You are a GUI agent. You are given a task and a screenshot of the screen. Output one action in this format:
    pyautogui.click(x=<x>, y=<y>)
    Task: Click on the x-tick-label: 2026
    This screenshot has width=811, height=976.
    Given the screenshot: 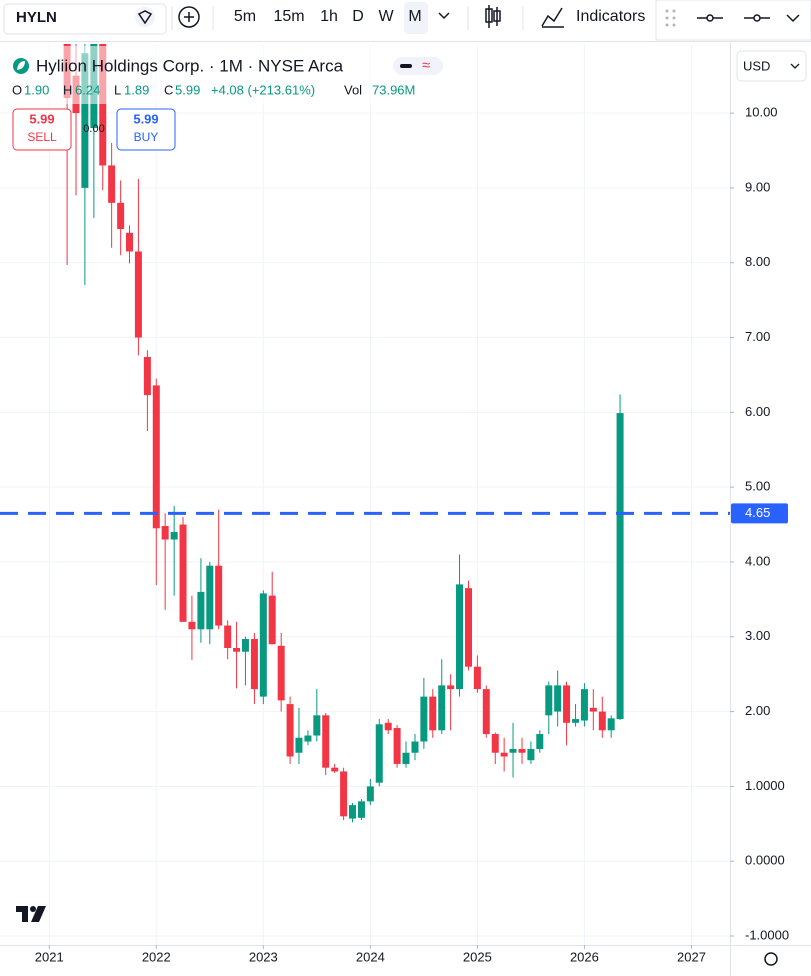 What is the action you would take?
    pyautogui.click(x=584, y=956)
    